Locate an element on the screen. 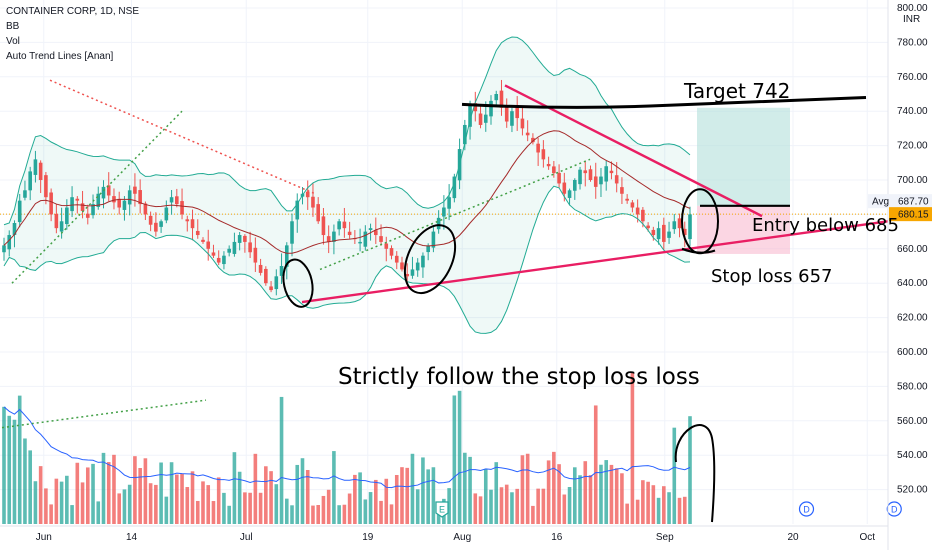 The height and width of the screenshot is (550, 932). y-tick-label: 740.00 is located at coordinates (912, 111).